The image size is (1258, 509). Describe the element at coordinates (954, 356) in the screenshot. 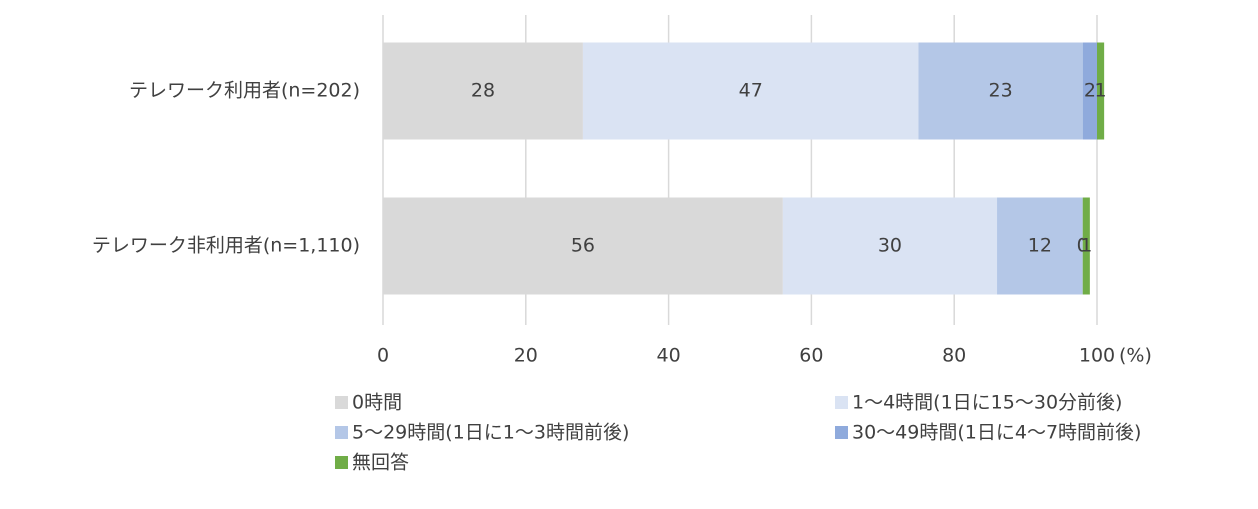

I see `x-tick-label: 80` at that location.